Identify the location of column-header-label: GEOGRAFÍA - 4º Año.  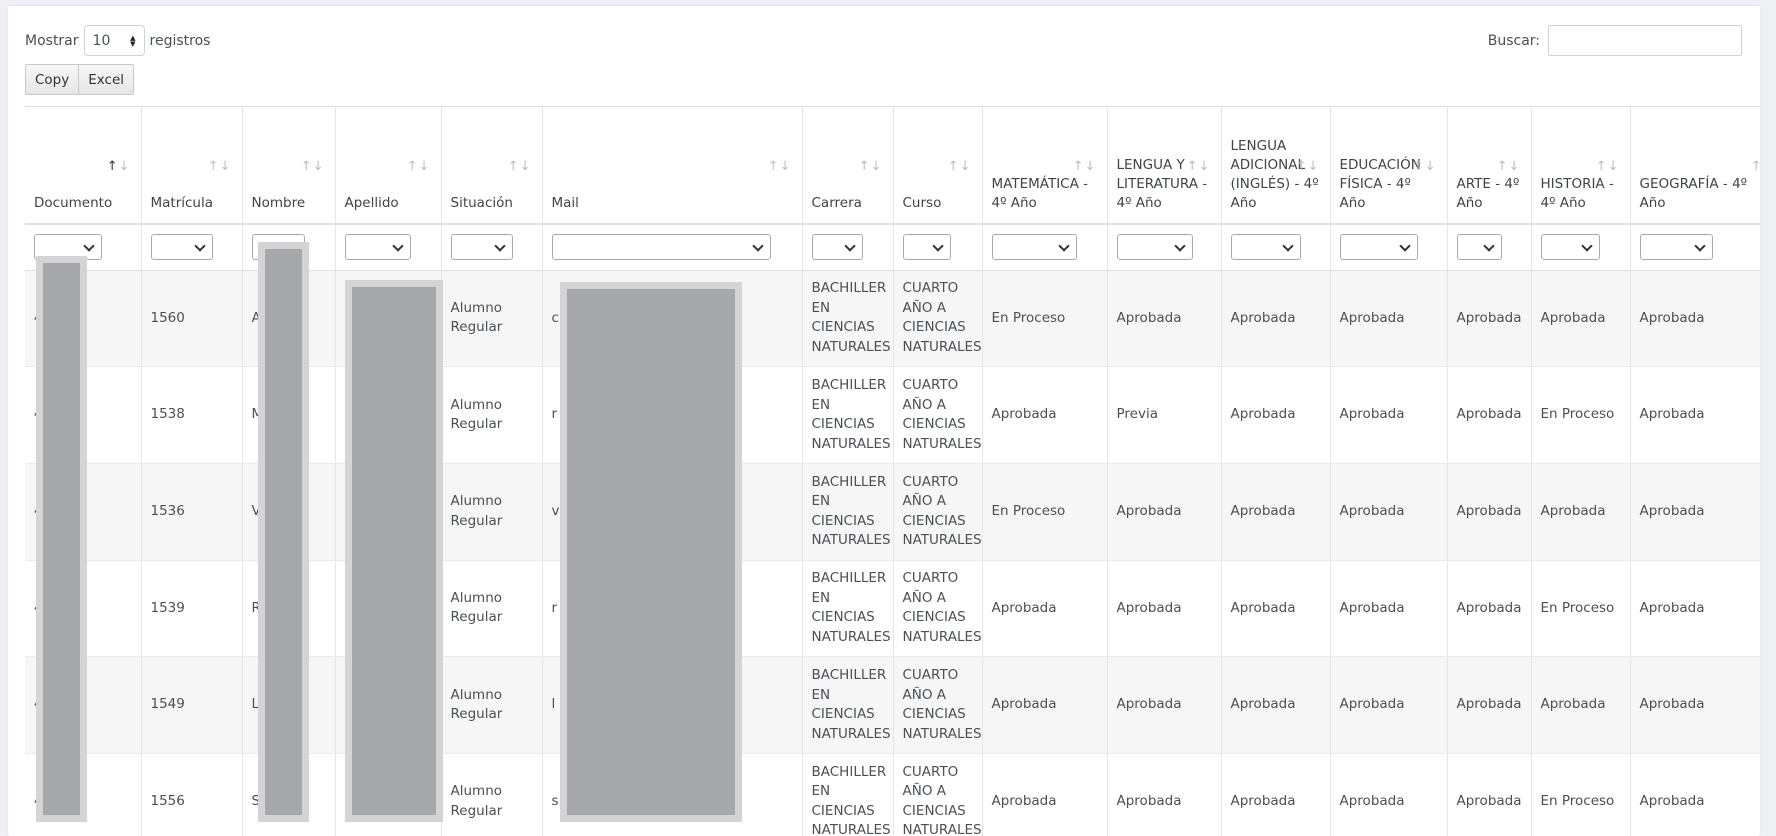
(1693, 193).